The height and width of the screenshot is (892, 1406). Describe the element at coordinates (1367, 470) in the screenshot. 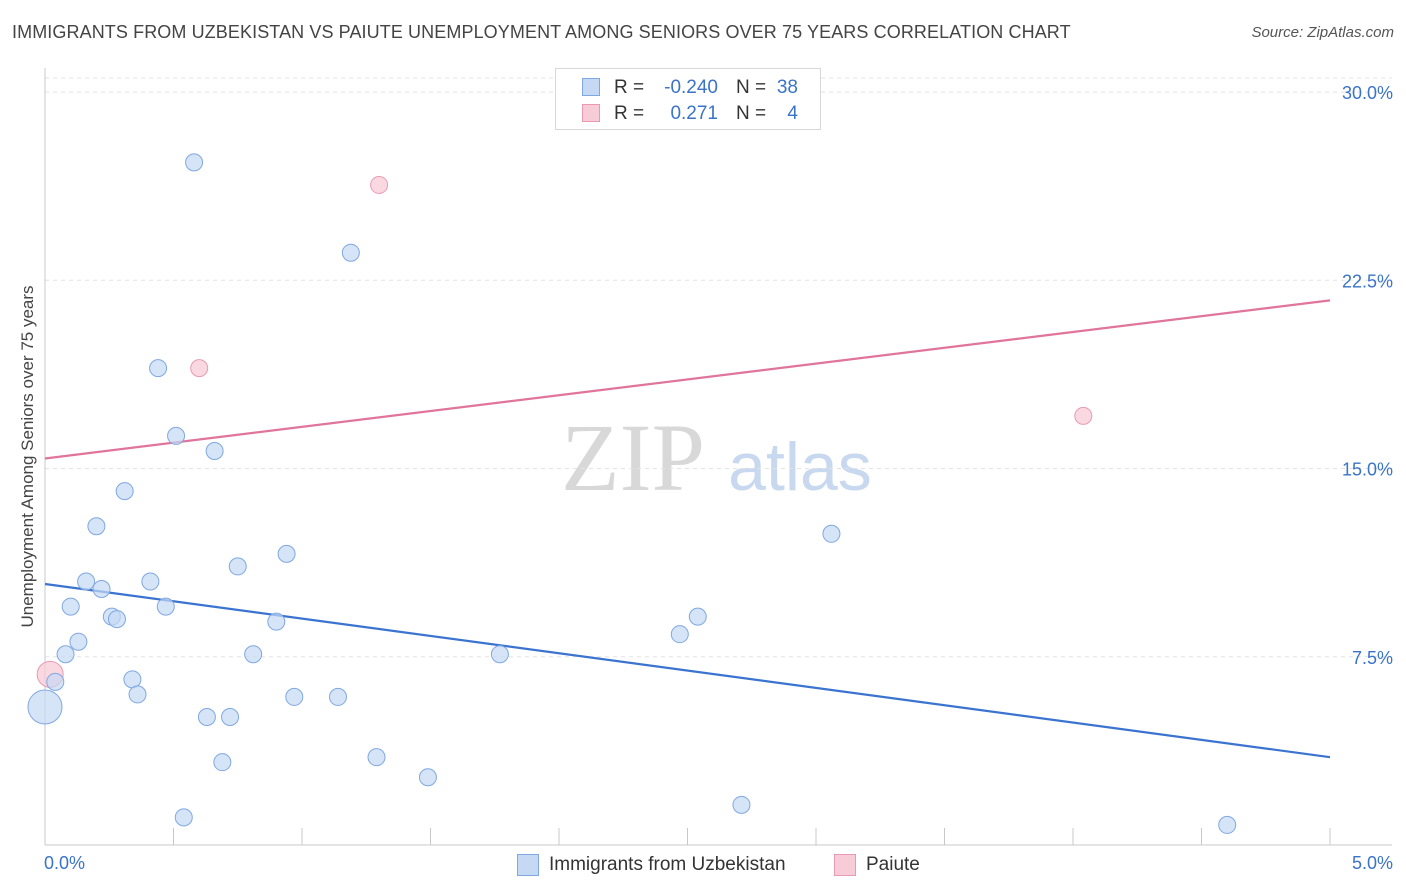

I see `y-tick-label: 15.0%` at that location.